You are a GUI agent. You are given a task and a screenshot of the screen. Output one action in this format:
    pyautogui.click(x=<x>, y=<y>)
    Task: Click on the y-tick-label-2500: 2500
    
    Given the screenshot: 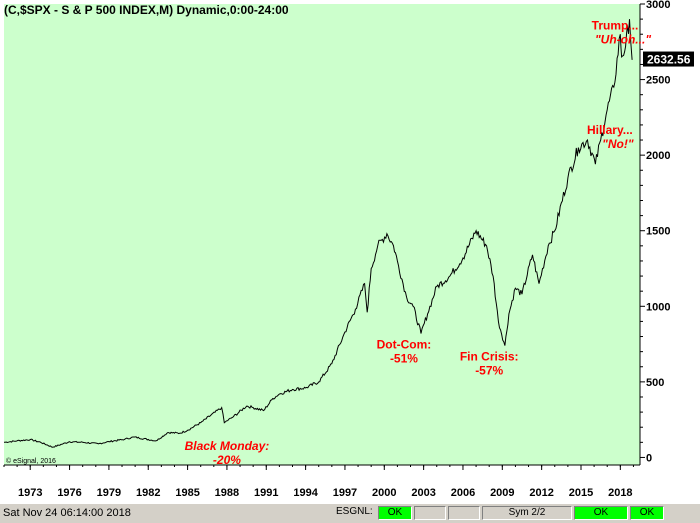 What is the action you would take?
    pyautogui.click(x=658, y=81)
    